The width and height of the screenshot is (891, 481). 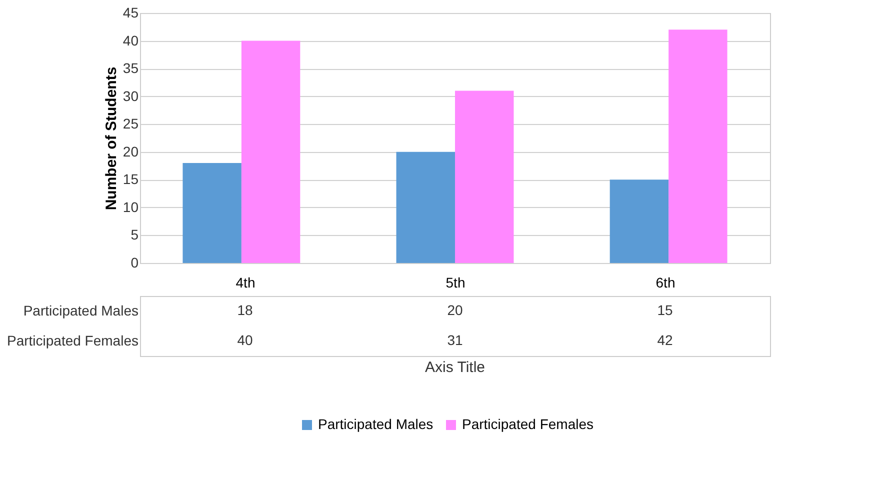 I want to click on data-label: 20, so click(x=455, y=310).